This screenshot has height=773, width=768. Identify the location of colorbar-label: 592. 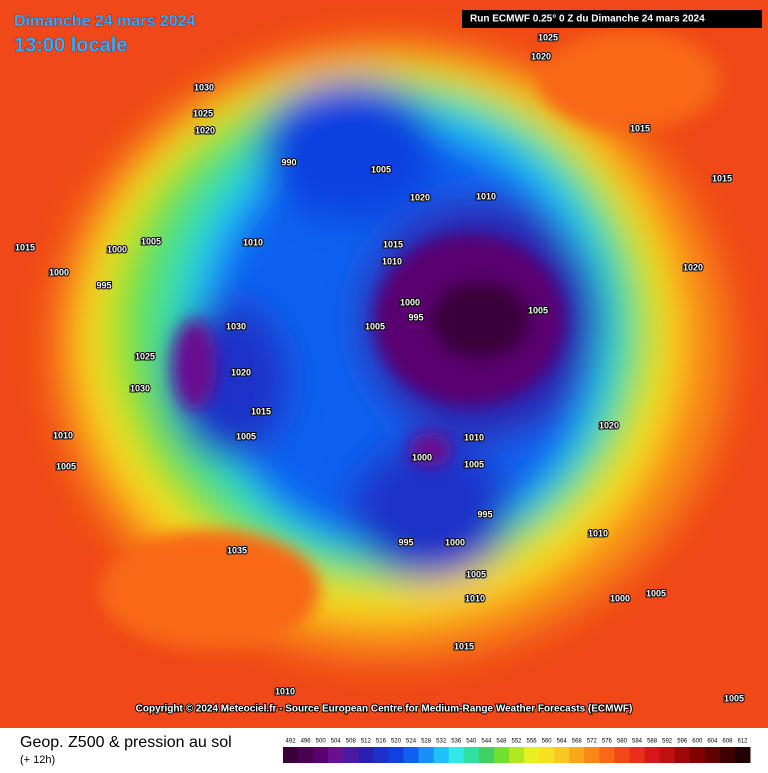
(667, 742).